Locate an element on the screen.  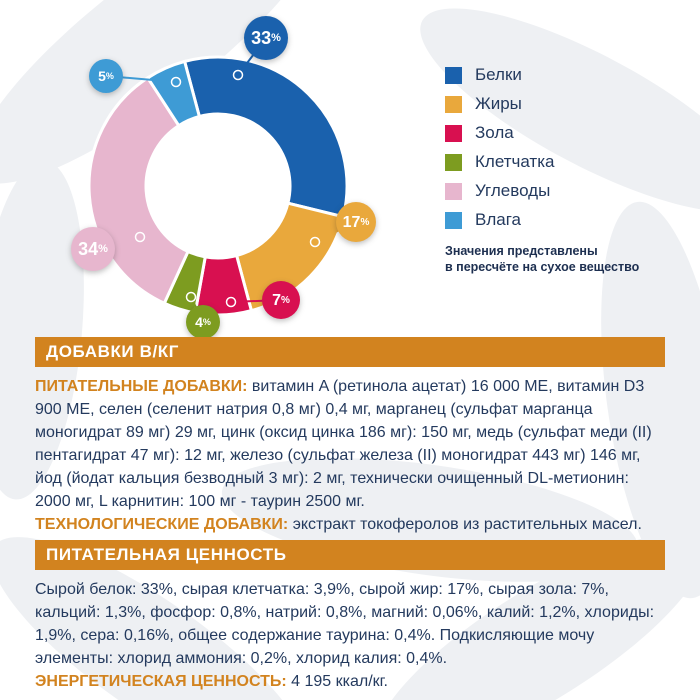
legend-label: Клетчатка is located at coordinates (515, 161).